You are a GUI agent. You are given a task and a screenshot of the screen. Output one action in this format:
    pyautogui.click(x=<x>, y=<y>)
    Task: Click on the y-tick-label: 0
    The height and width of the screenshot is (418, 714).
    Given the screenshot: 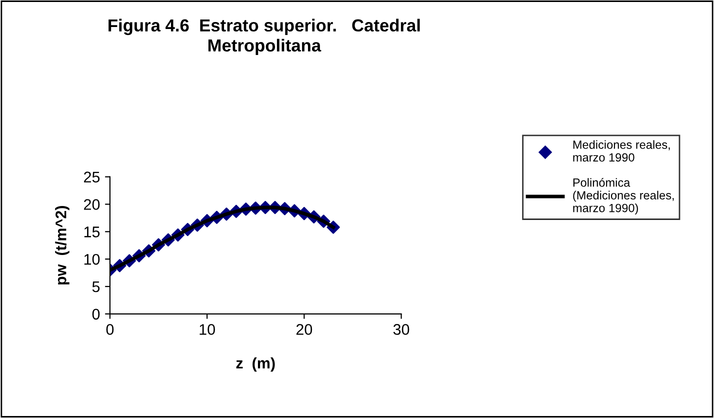 What is the action you would take?
    pyautogui.click(x=96, y=314)
    